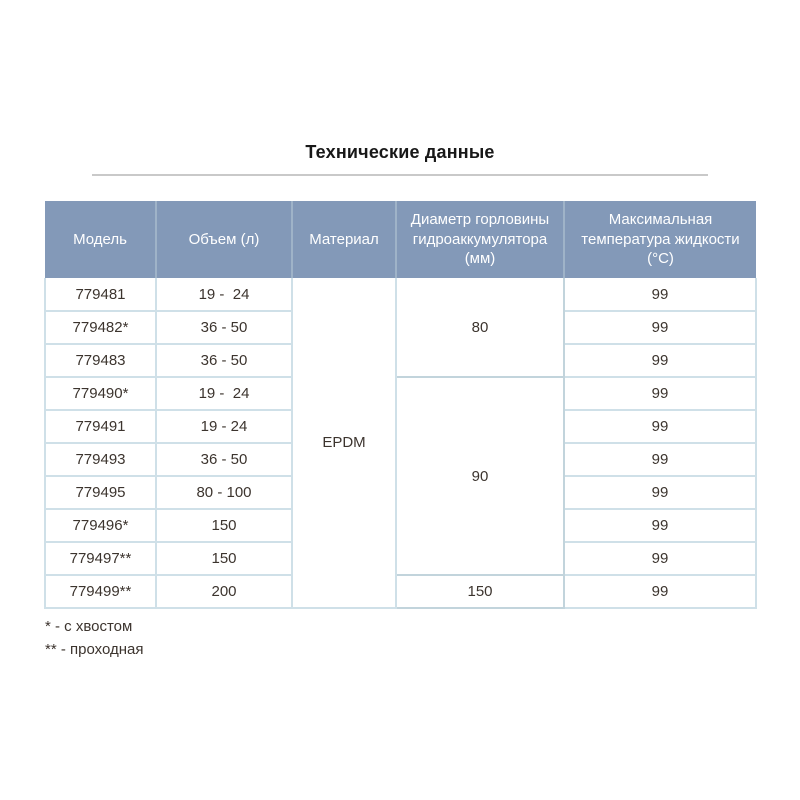 This screenshot has width=800, height=800. Describe the element at coordinates (100, 360) in the screenshot. I see `model-cell: 779483` at that location.